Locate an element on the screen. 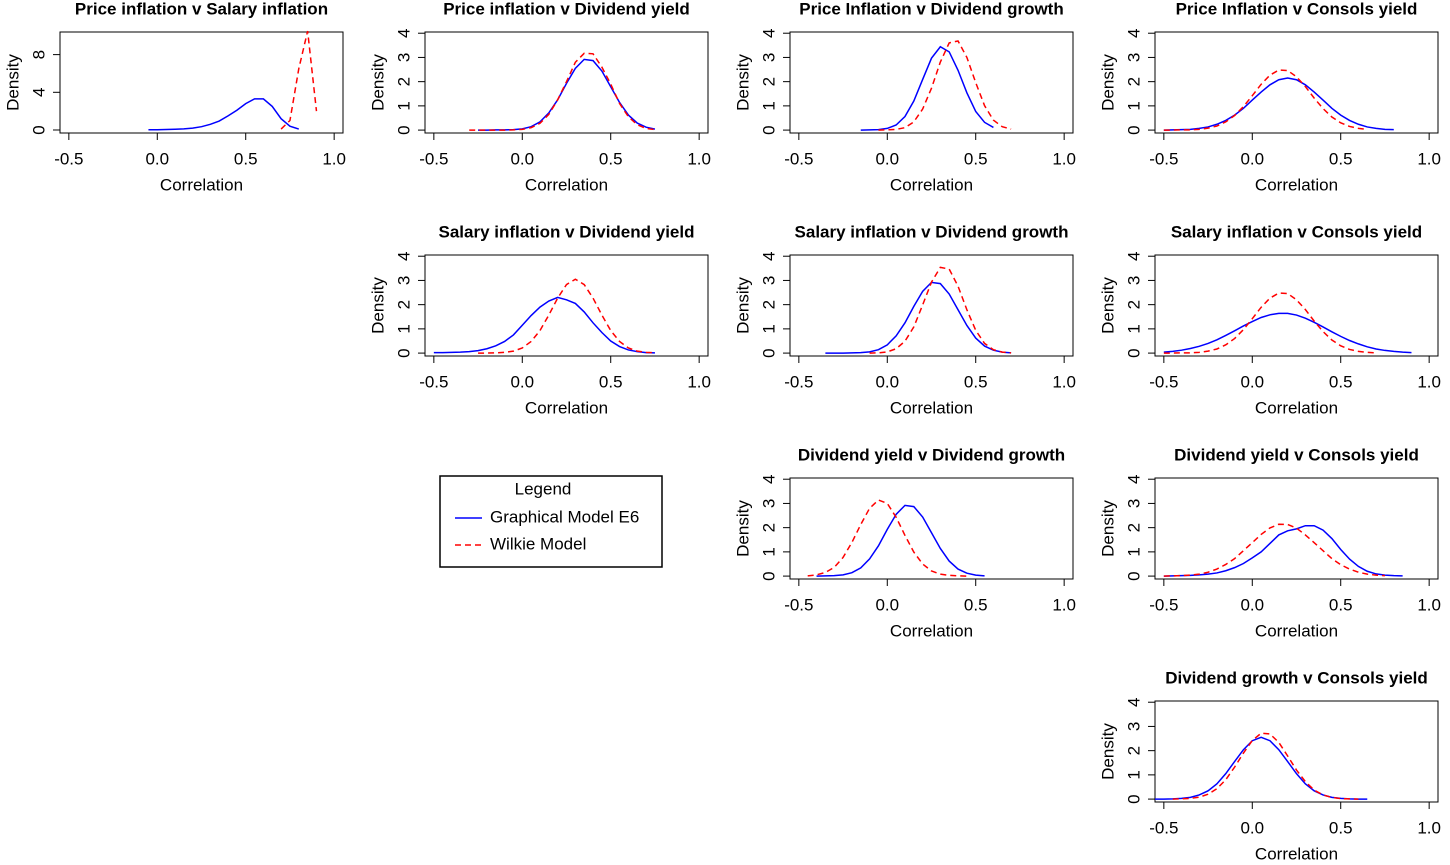 This screenshot has width=1450, height=865. legend-label: Graphical Model E6 is located at coordinates (564, 516).